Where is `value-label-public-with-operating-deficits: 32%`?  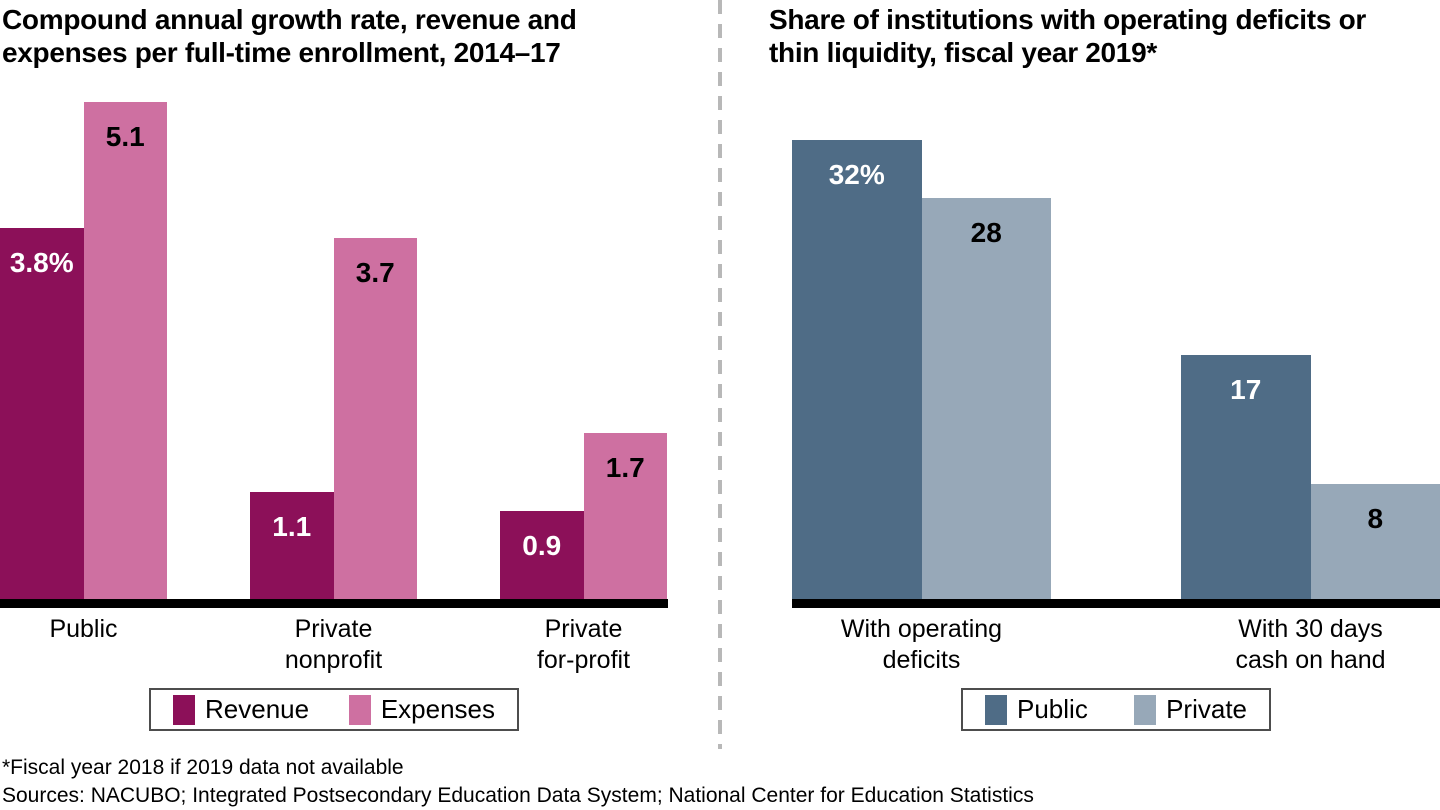 value-label-public-with-operating-deficits: 32% is located at coordinates (856, 174).